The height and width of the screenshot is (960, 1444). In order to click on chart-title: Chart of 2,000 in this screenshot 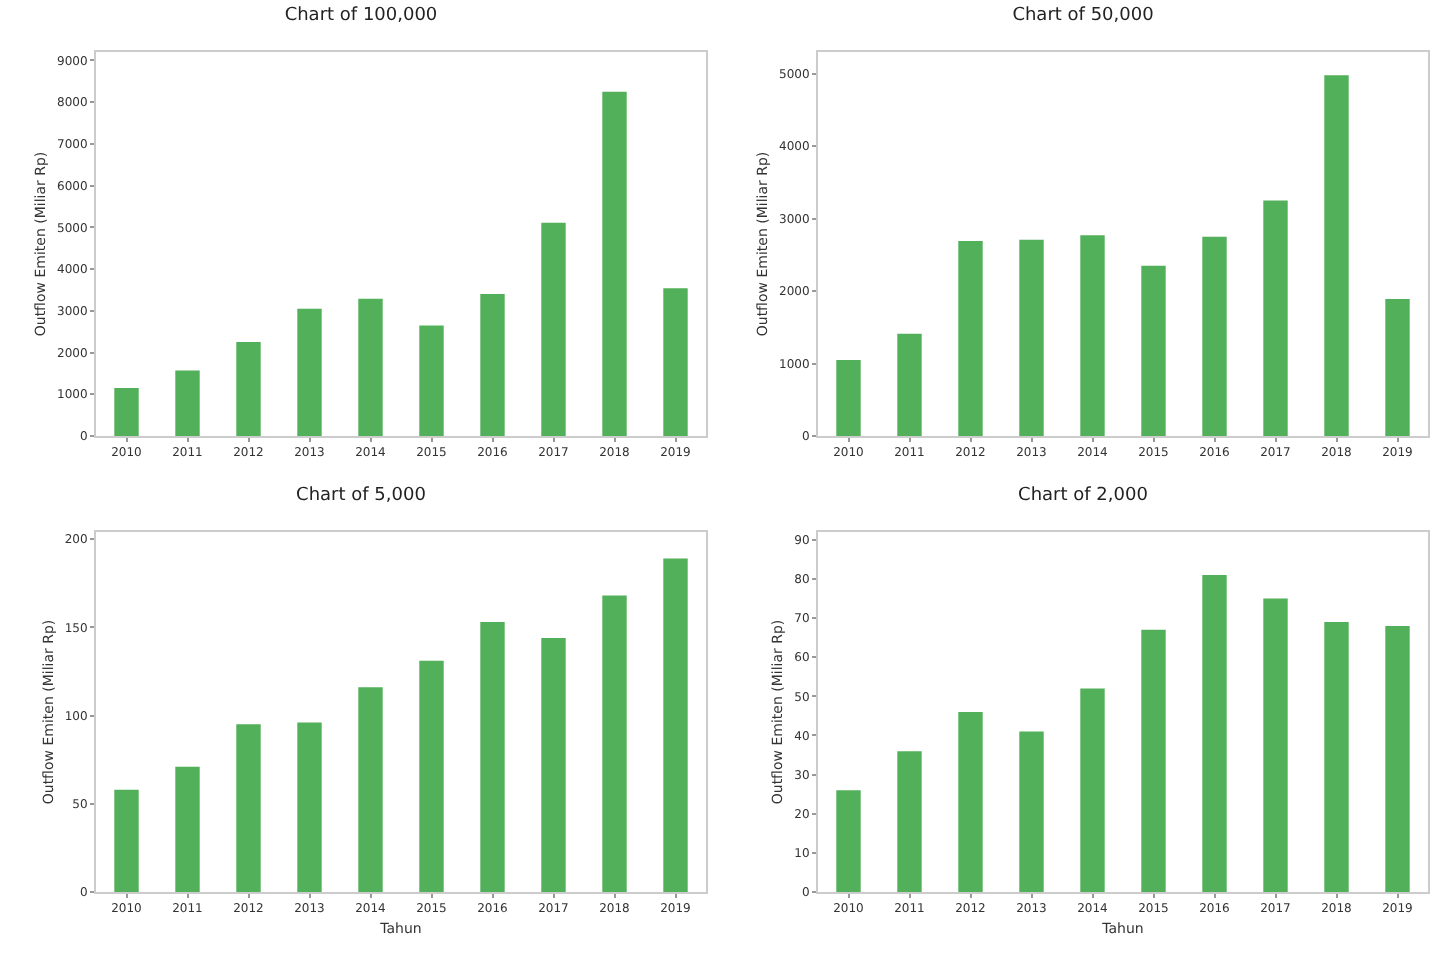, I will do `click(1083, 495)`.